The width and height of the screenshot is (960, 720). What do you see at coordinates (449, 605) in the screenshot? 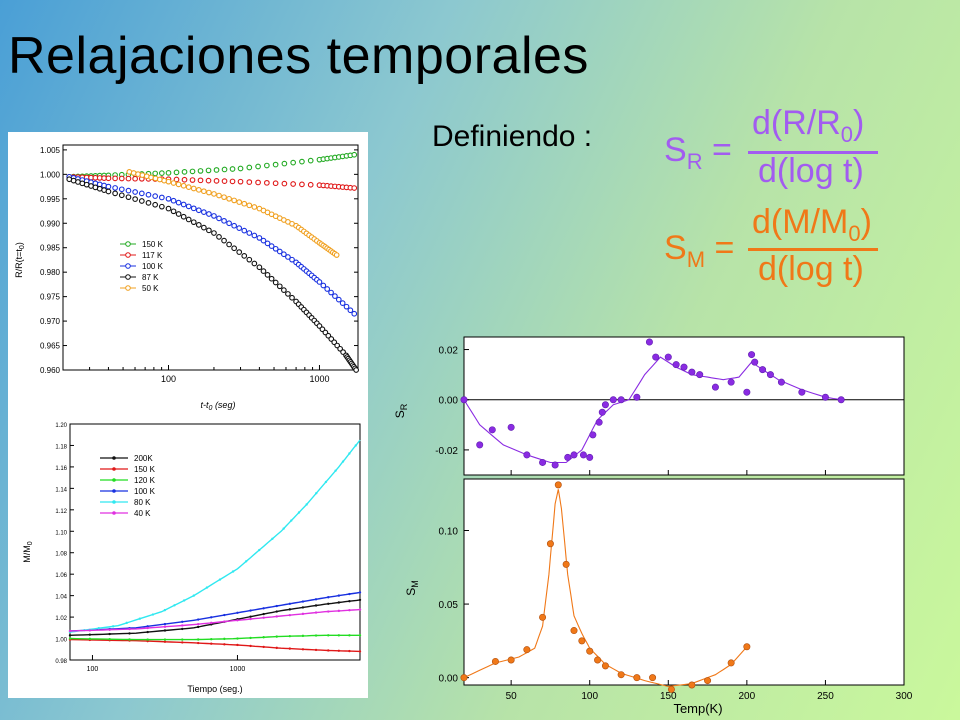
I see `sm-ytick-label: 0.05` at bounding box center [449, 605].